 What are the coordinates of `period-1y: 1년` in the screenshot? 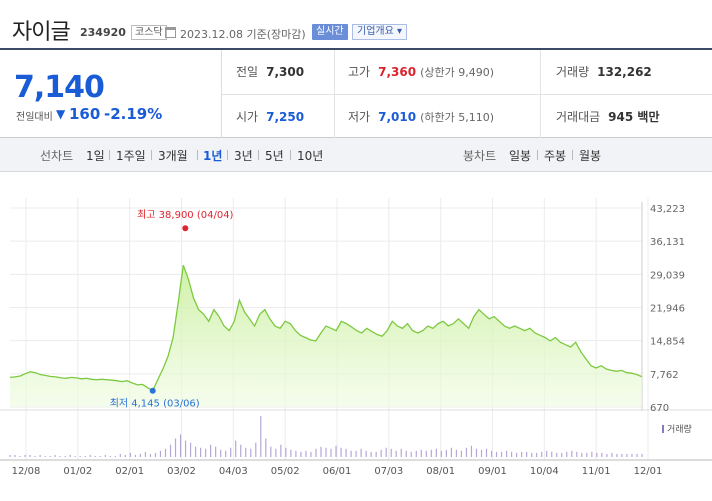 It's located at (213, 156).